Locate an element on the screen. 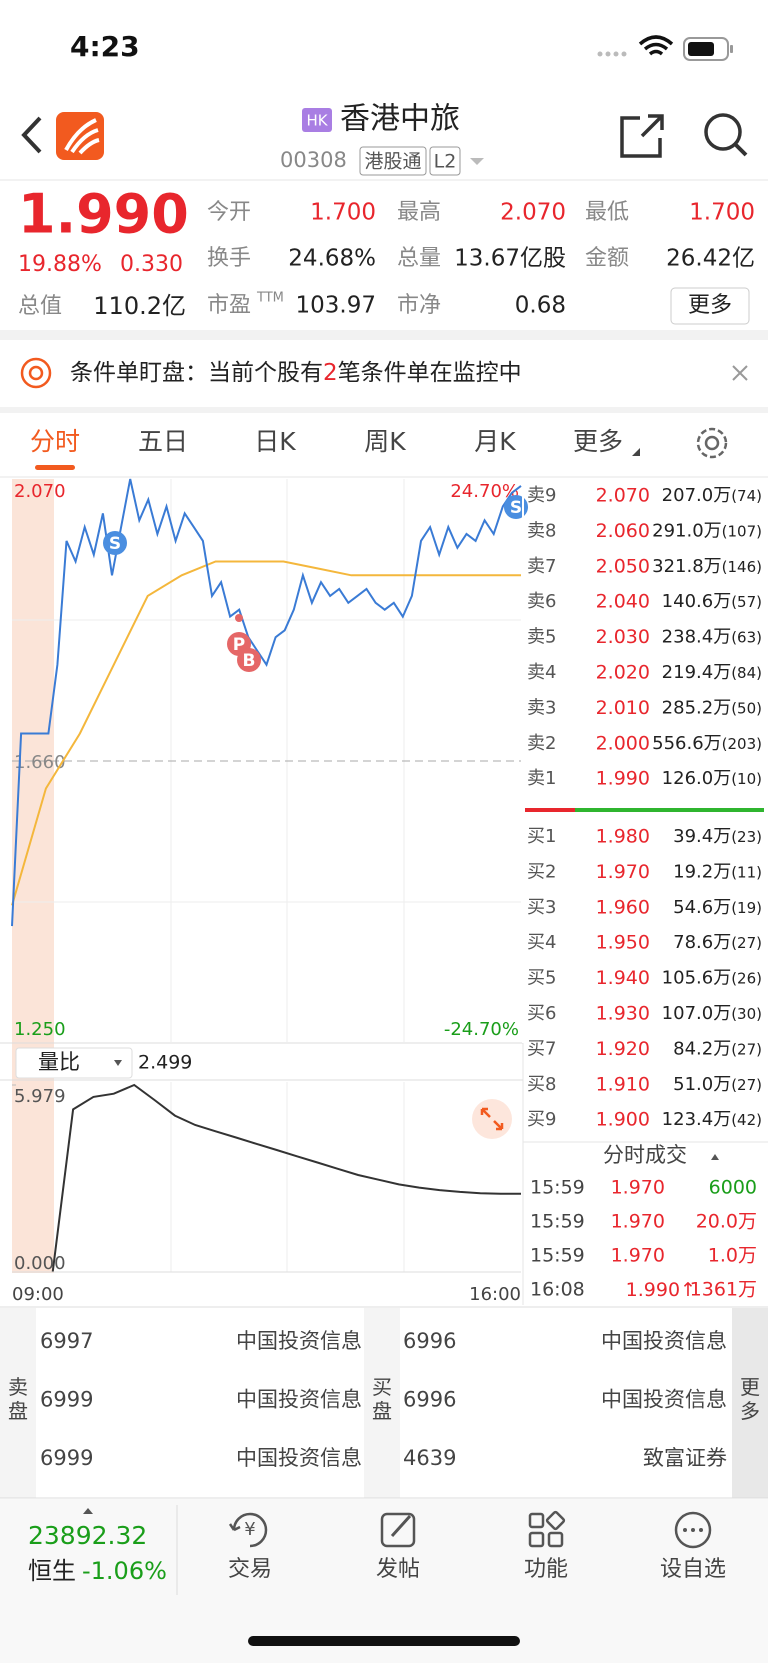 The height and width of the screenshot is (1663, 768). order-volume-value: 107.0万 is located at coordinates (697, 1013).